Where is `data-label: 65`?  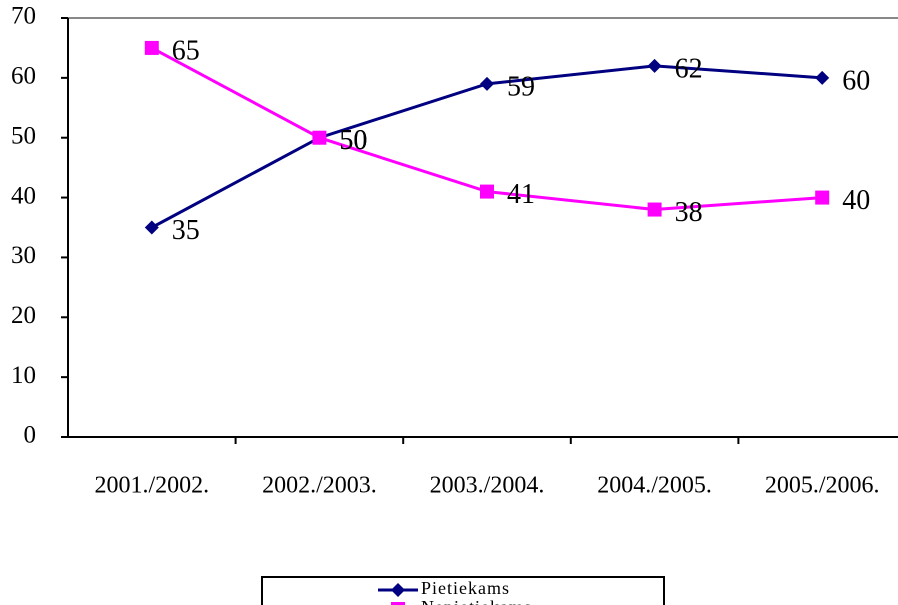
data-label: 65 is located at coordinates (186, 50).